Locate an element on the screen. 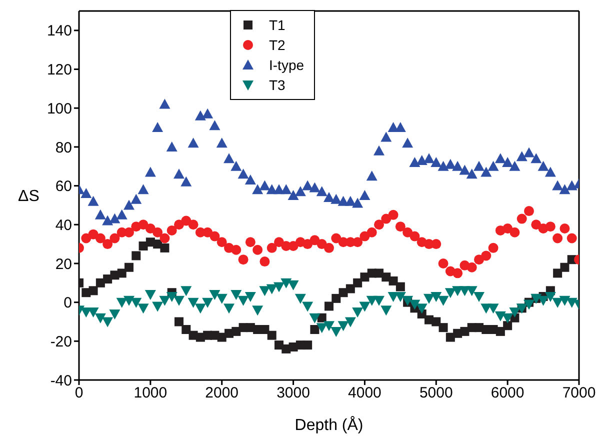 Image resolution: width=604 pixels, height=444 pixels. y-axis-title: ΔS is located at coordinates (29, 197).